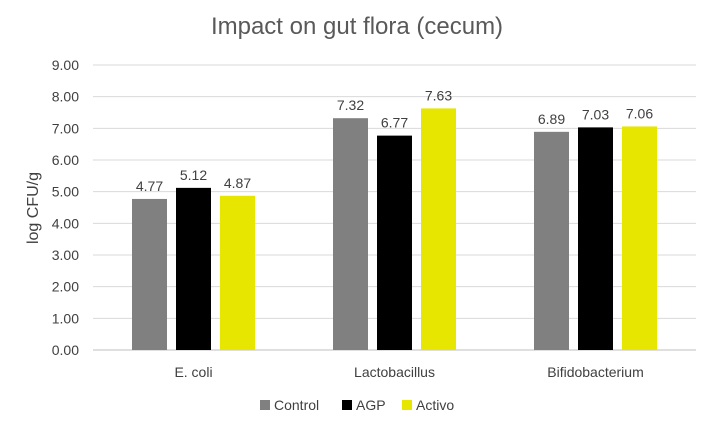  What do you see at coordinates (65, 160) in the screenshot?
I see `y-tick-label: 6.00` at bounding box center [65, 160].